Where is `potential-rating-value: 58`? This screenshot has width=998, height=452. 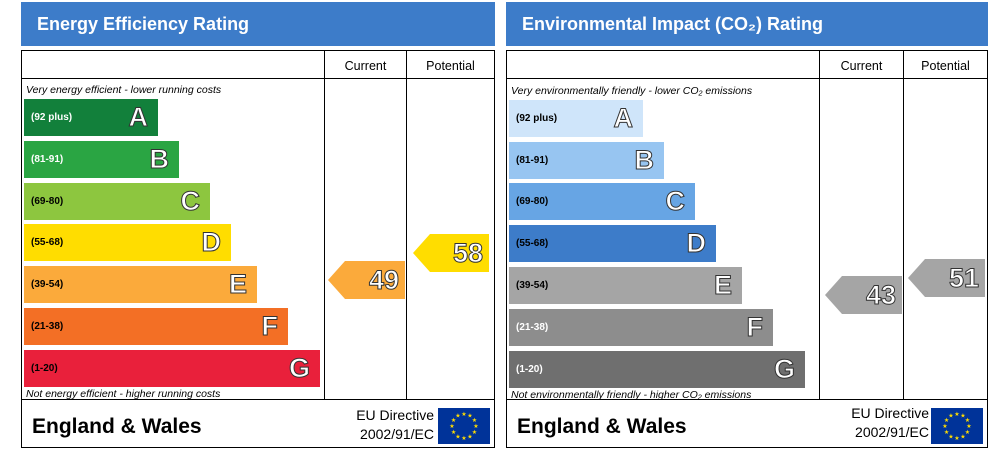 potential-rating-value: 58 is located at coordinates (467, 253).